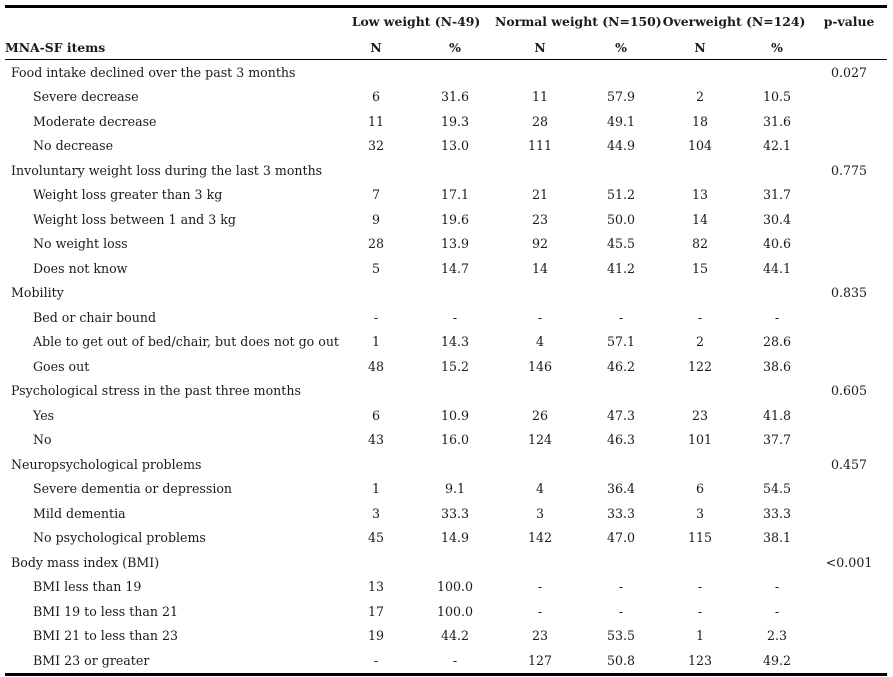  What do you see at coordinates (777, 244) in the screenshot?
I see `pct-overweight-cell: 40.6` at bounding box center [777, 244].